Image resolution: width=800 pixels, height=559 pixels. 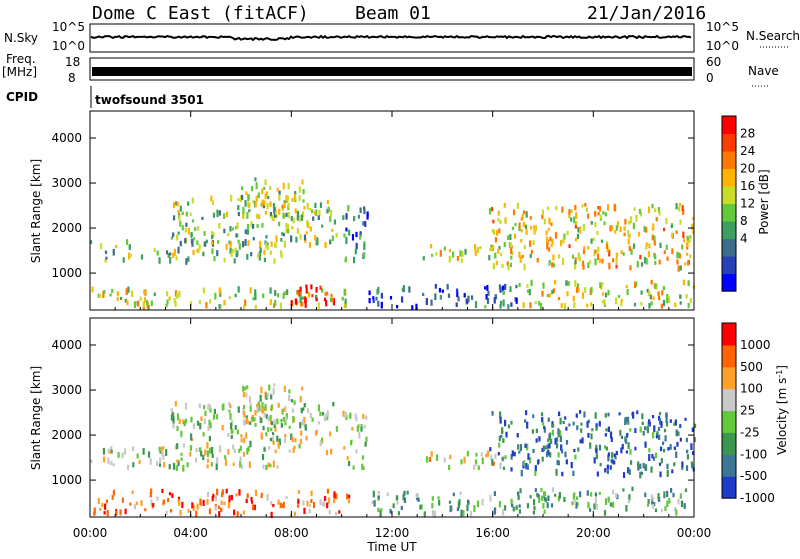 I want to click on velocity-colorbar-segment, so click(x=729, y=378).